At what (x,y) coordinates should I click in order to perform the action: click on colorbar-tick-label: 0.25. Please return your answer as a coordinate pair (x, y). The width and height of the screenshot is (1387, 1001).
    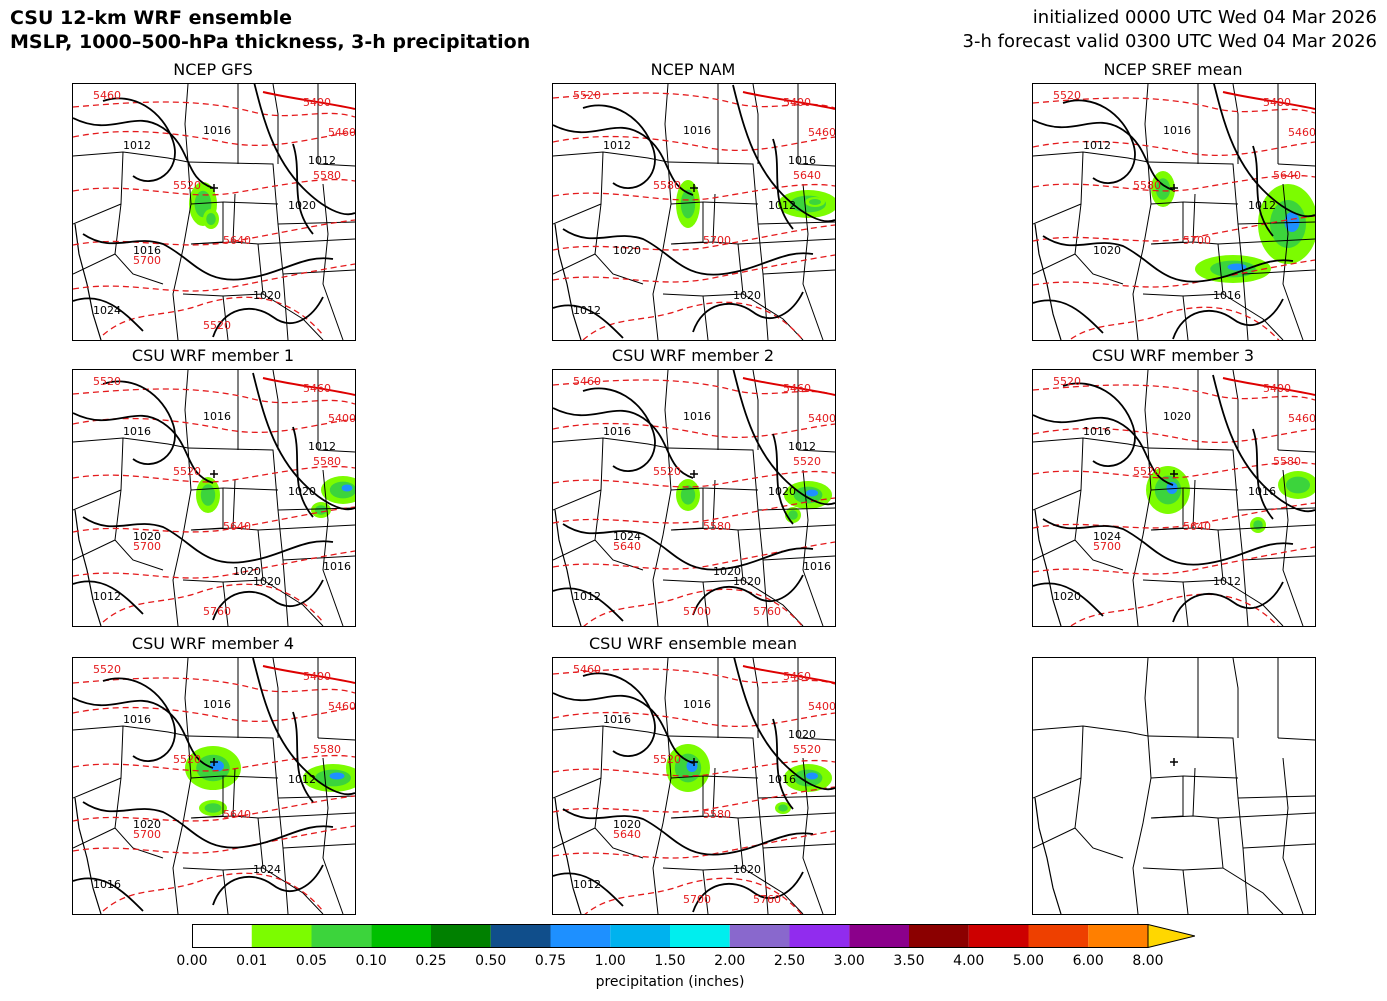
    Looking at the image, I should click on (431, 961).